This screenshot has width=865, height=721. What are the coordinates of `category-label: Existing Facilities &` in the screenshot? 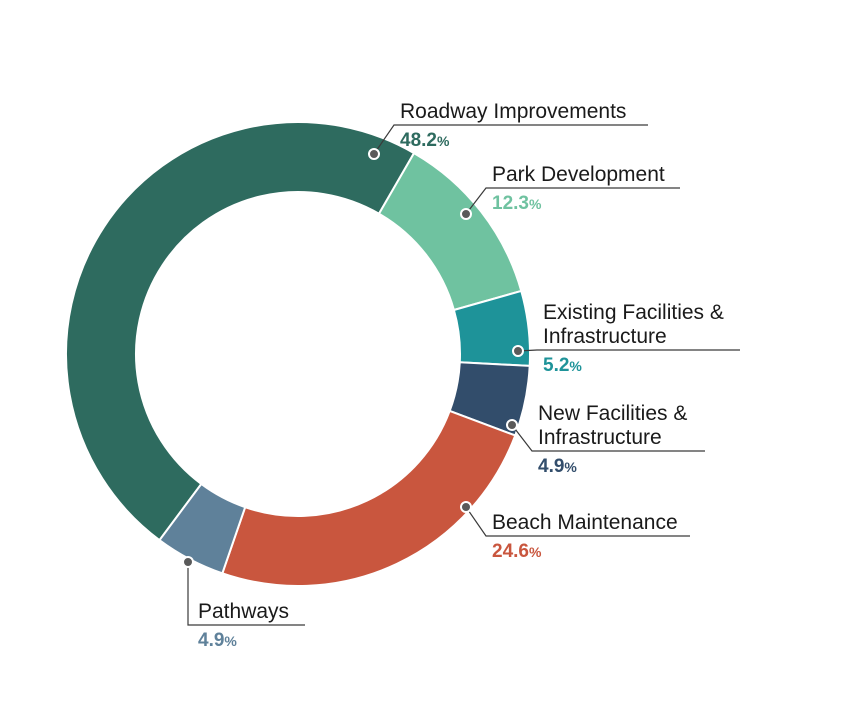 It's located at (633, 312).